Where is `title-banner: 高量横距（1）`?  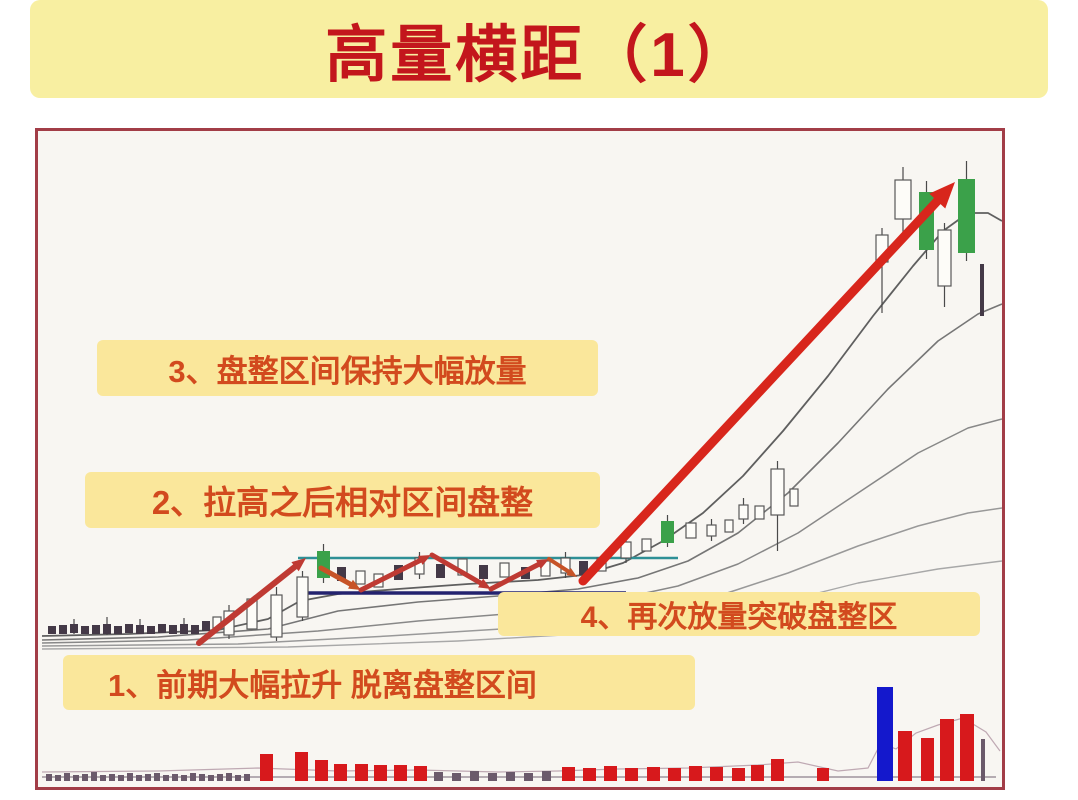
title-banner: 高量横距（1） is located at coordinates (539, 49).